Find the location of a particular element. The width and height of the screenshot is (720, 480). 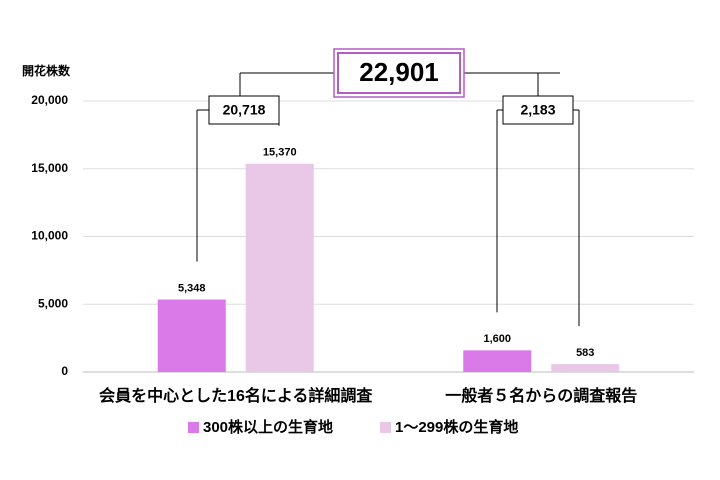

total-box-inner is located at coordinates (399, 73).